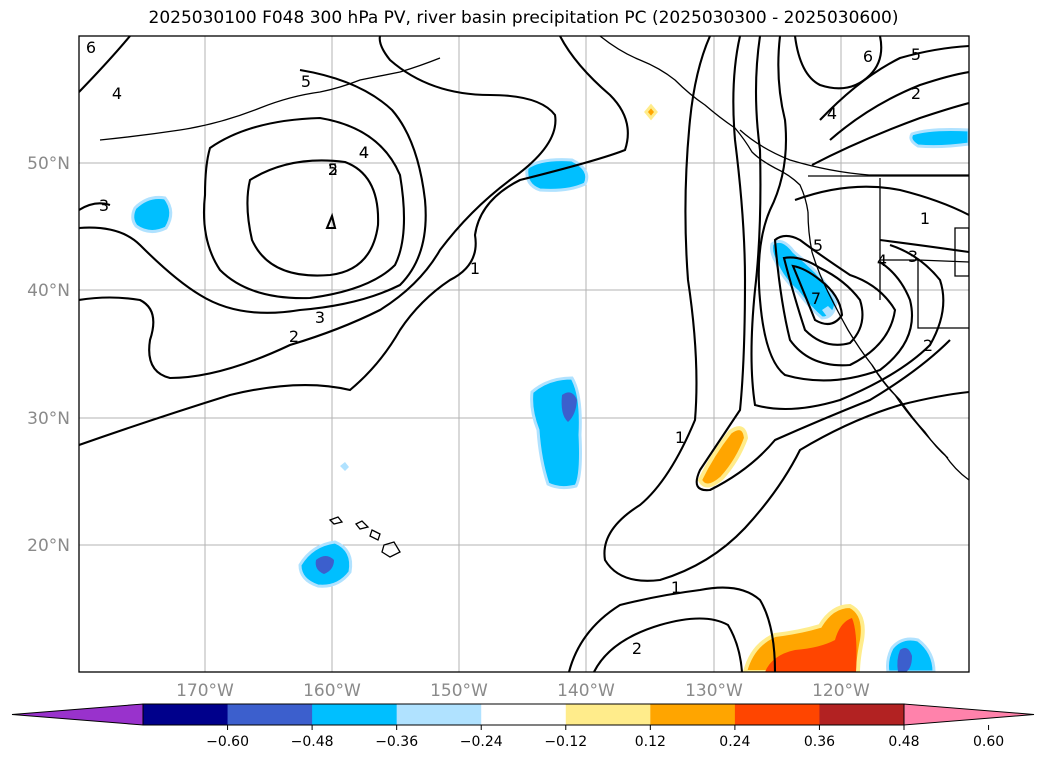 This screenshot has width=1047, height=765. What do you see at coordinates (586, 691) in the screenshot?
I see `lon-label: 140°W` at bounding box center [586, 691].